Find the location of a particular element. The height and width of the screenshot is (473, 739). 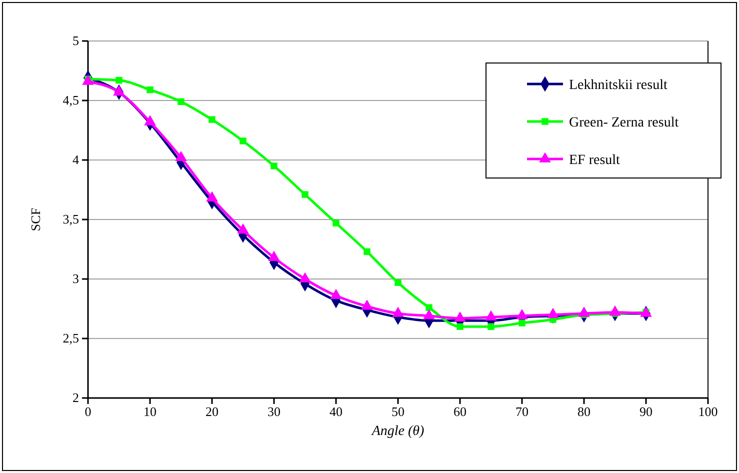

y-tick-label: 4 is located at coordinates (76, 160).